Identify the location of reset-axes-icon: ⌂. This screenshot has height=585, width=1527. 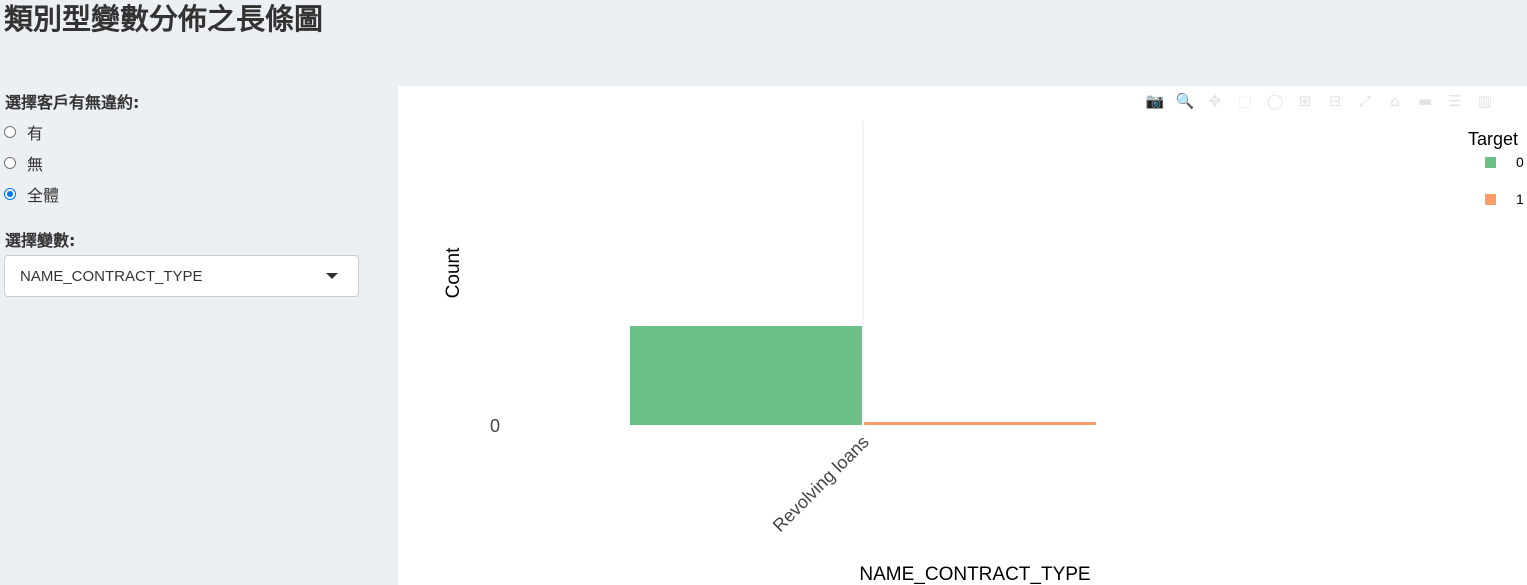
(1395, 101).